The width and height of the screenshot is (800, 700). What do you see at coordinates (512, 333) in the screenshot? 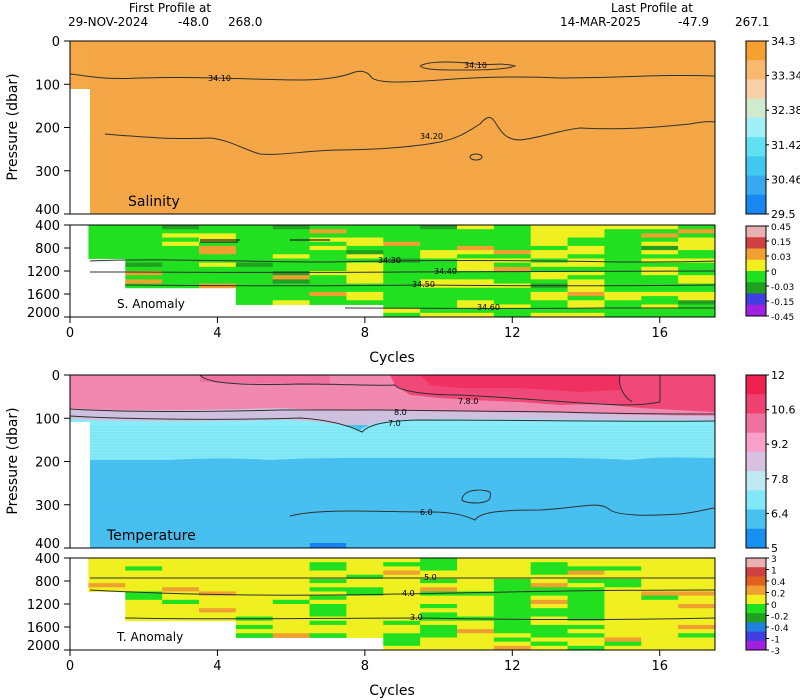
I see `x-tick-label: 12` at bounding box center [512, 333].